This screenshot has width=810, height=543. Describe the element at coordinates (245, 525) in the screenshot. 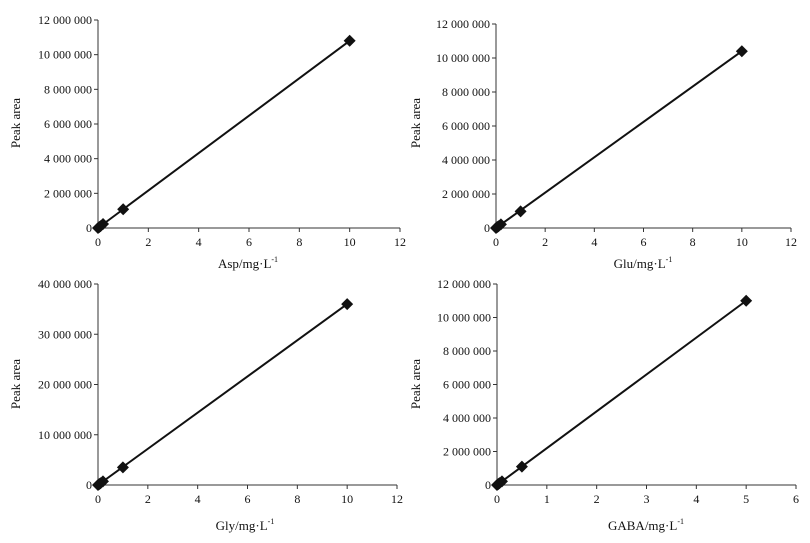

I see `x-axis-title: Gly/mg·L-1` at that location.